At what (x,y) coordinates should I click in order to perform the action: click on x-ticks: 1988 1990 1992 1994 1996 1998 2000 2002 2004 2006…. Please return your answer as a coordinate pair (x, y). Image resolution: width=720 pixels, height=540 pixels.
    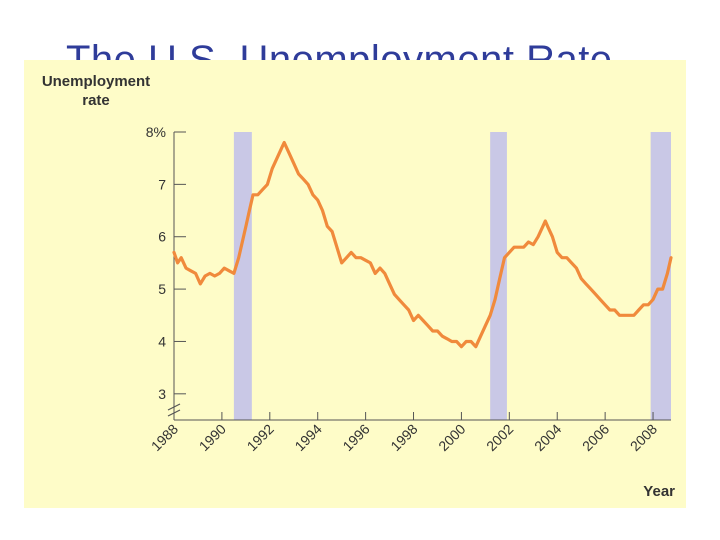
    Looking at the image, I should click on (404, 433).